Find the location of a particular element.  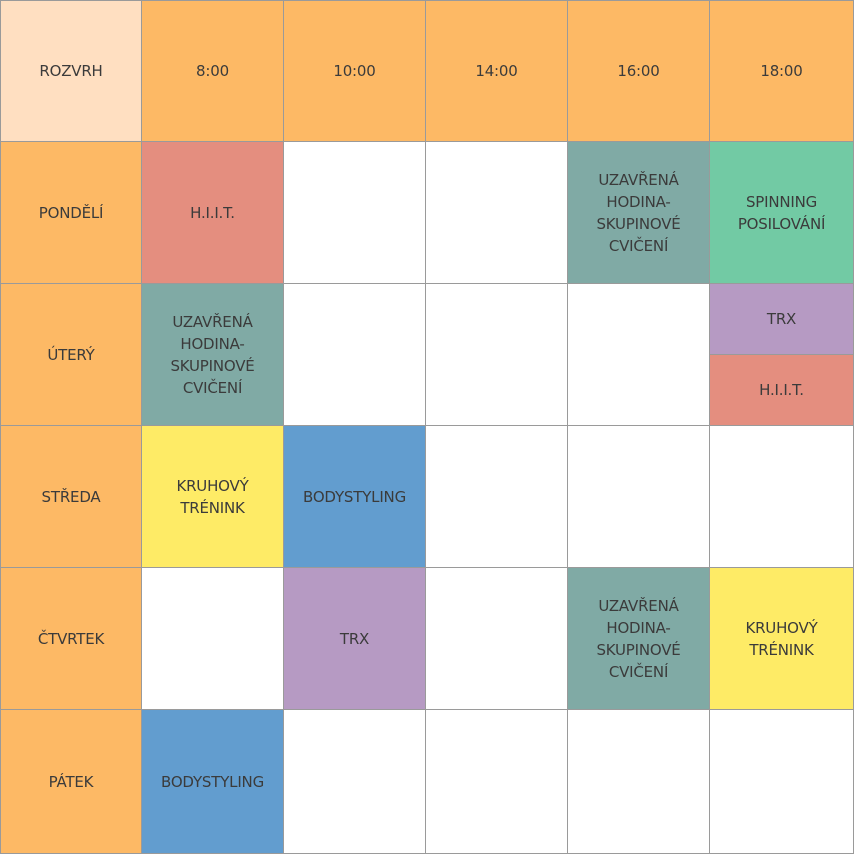

class-cell: SPINNING POSILOVÁNÍ is located at coordinates (782, 213).